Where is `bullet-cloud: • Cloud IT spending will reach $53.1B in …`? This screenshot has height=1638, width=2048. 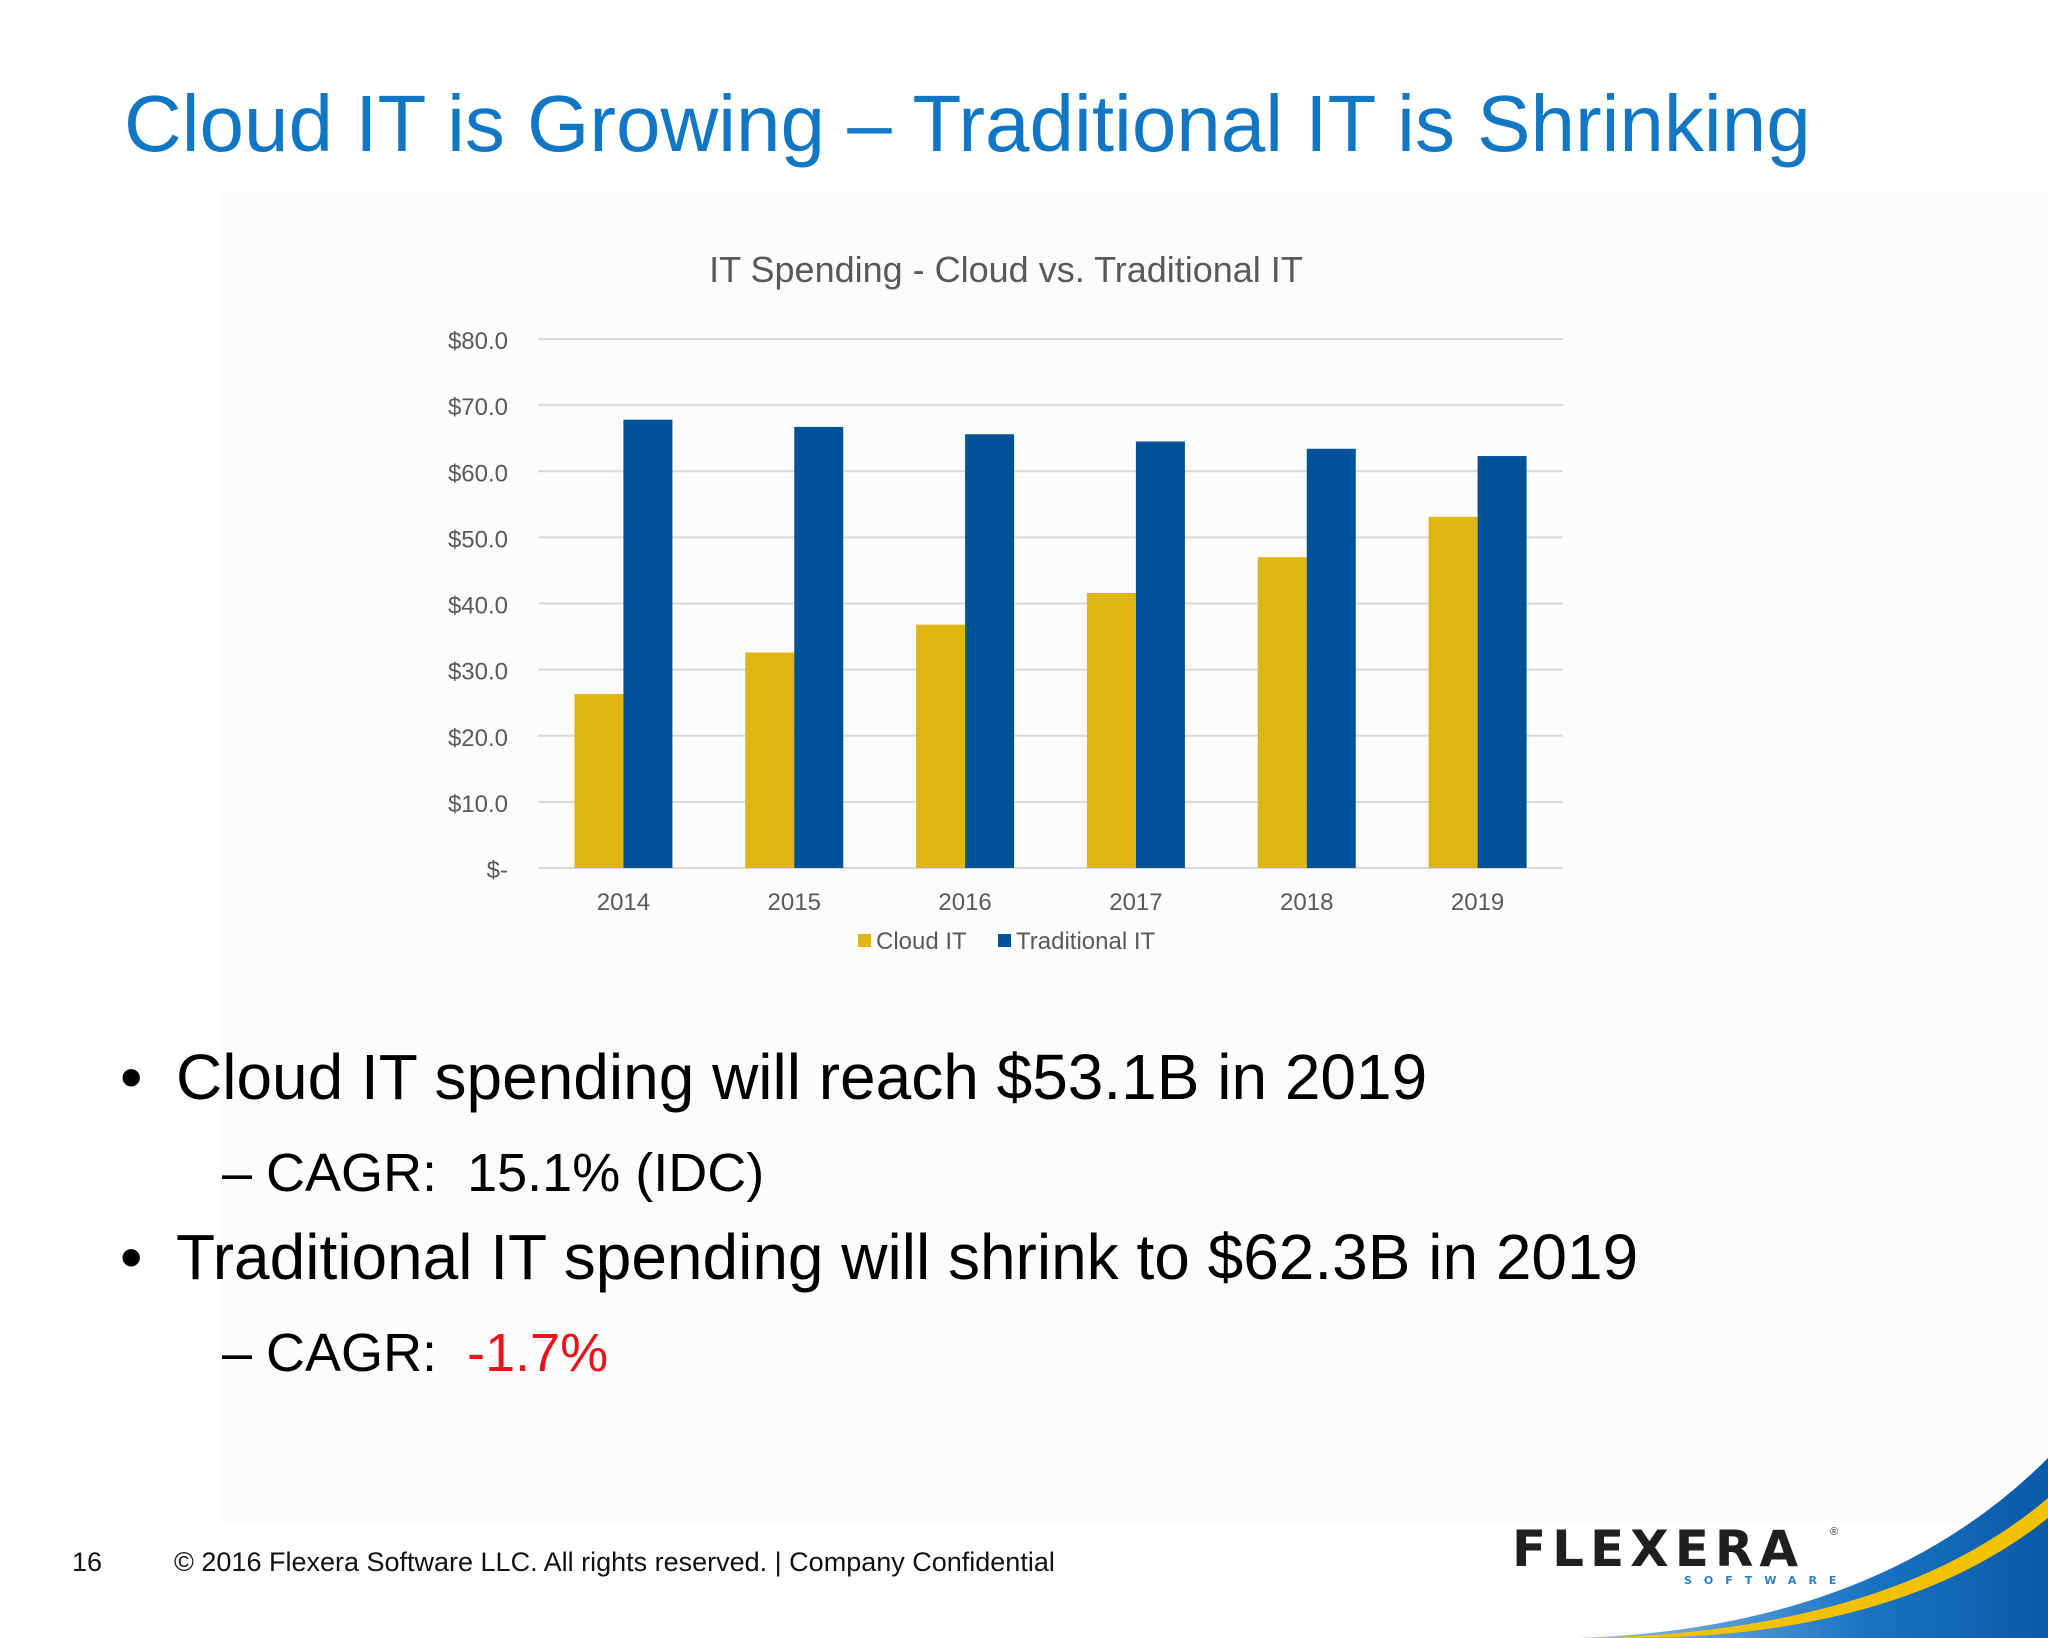 bullet-cloud: • Cloud IT spending will reach $53.1B in … is located at coordinates (773, 1077).